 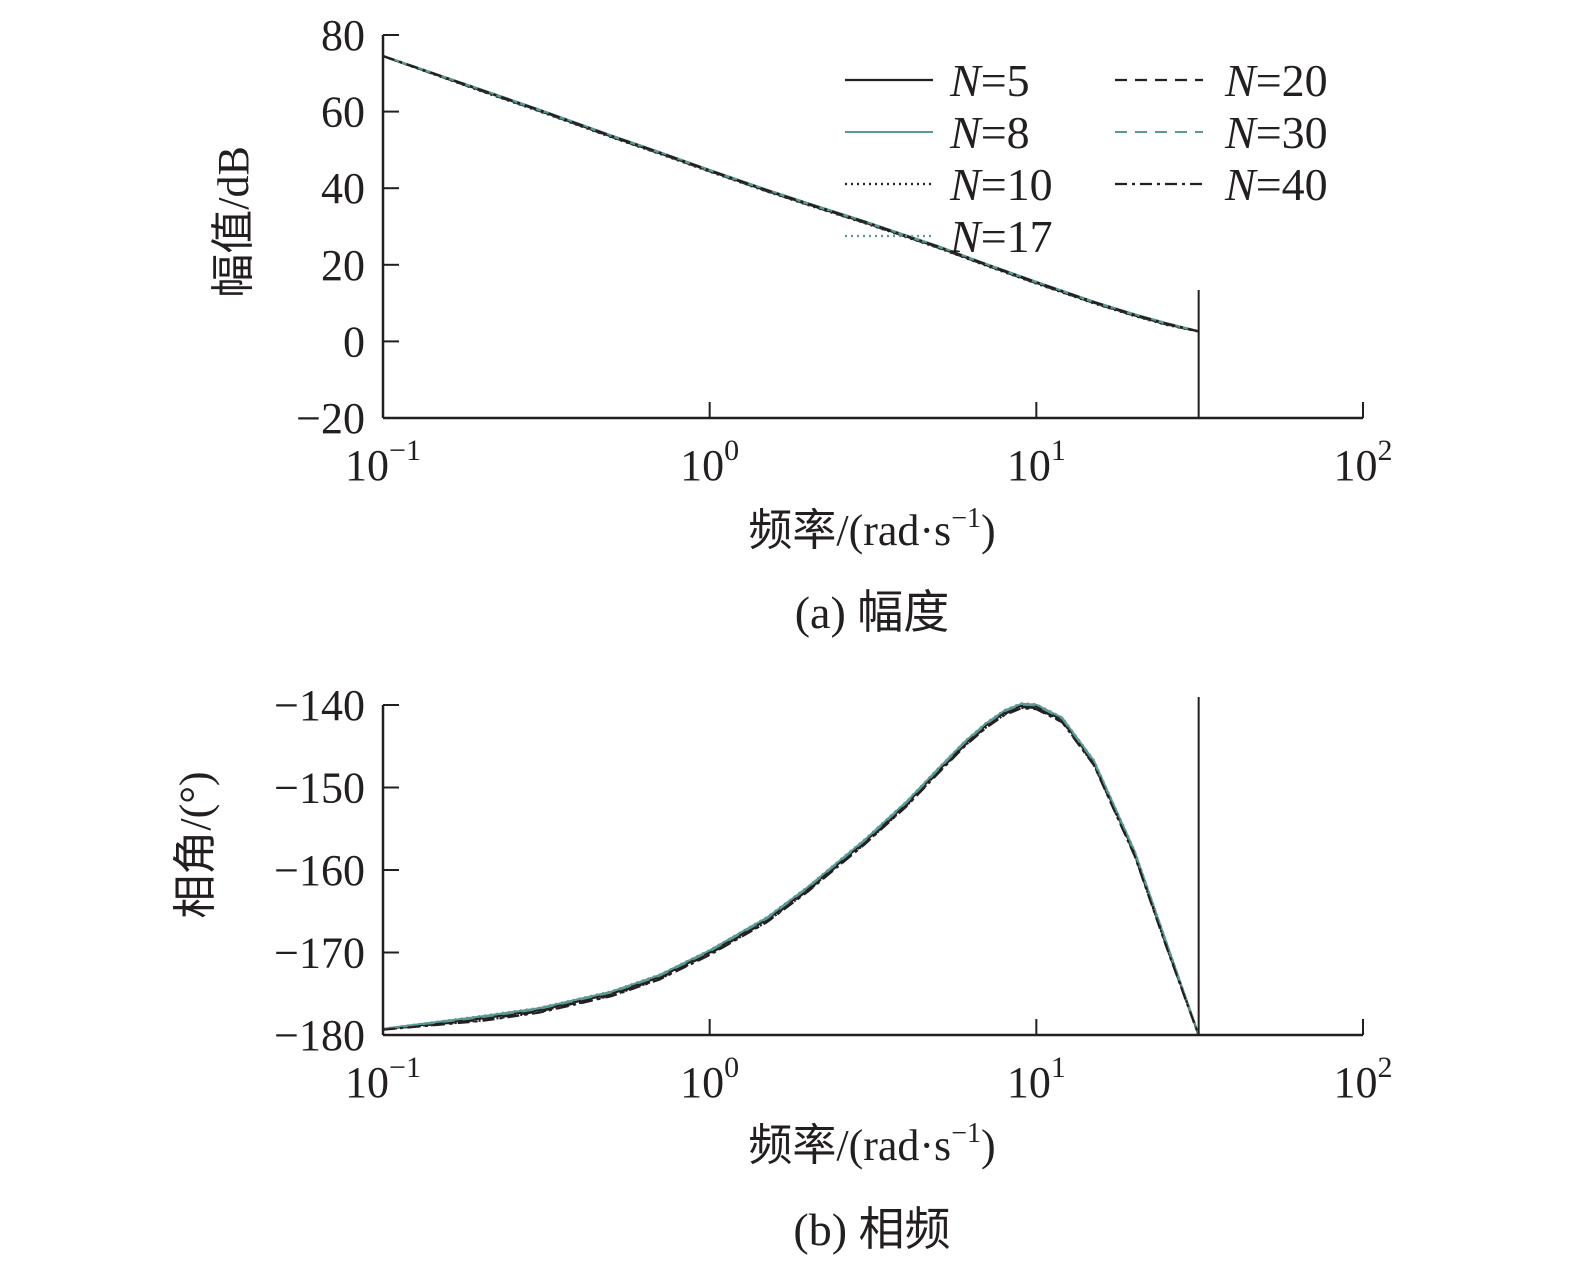 What do you see at coordinates (871, 1229) in the screenshot?
I see `phase-caption: (b) 相频` at bounding box center [871, 1229].